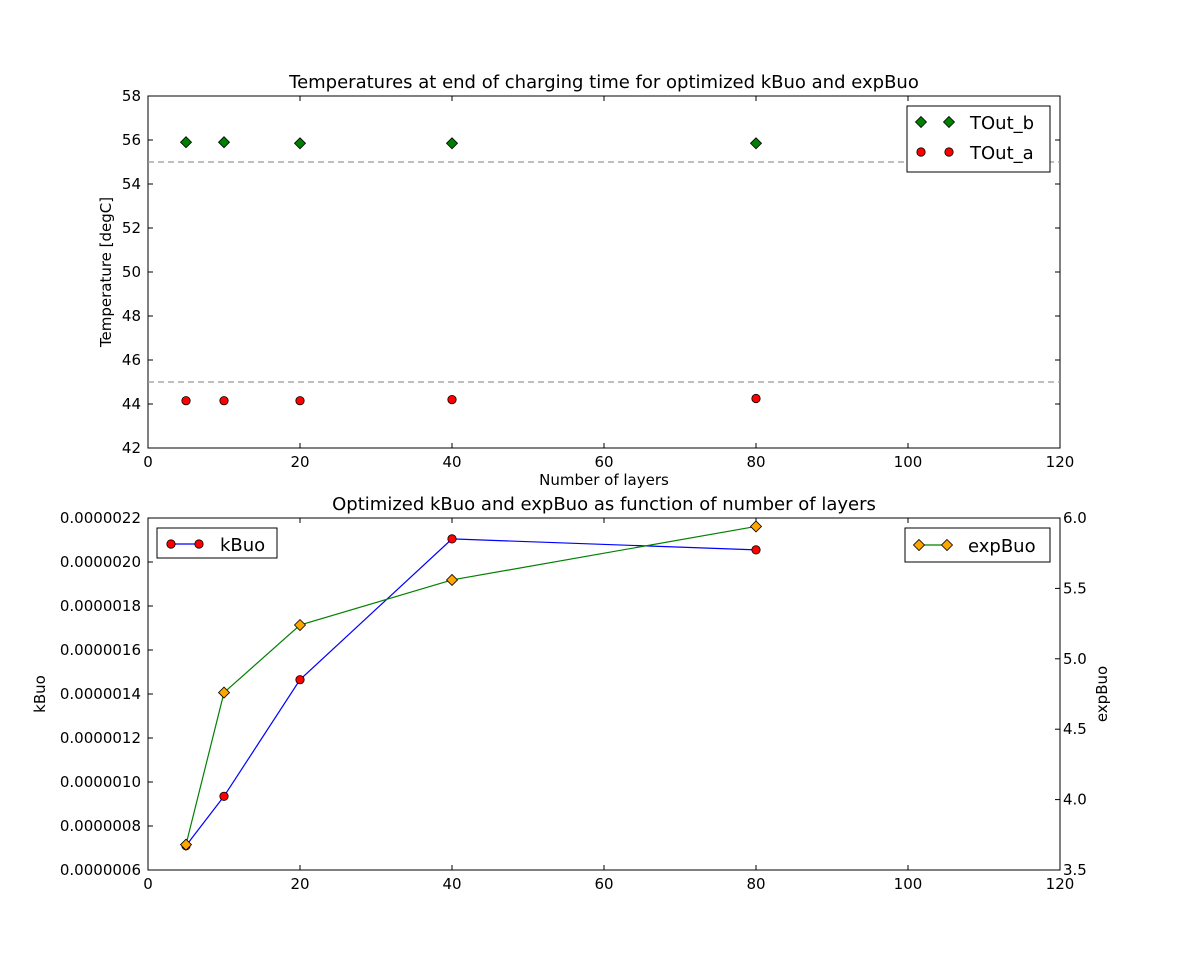  I want to click on legend-kbuo: kBuo, so click(217, 543).